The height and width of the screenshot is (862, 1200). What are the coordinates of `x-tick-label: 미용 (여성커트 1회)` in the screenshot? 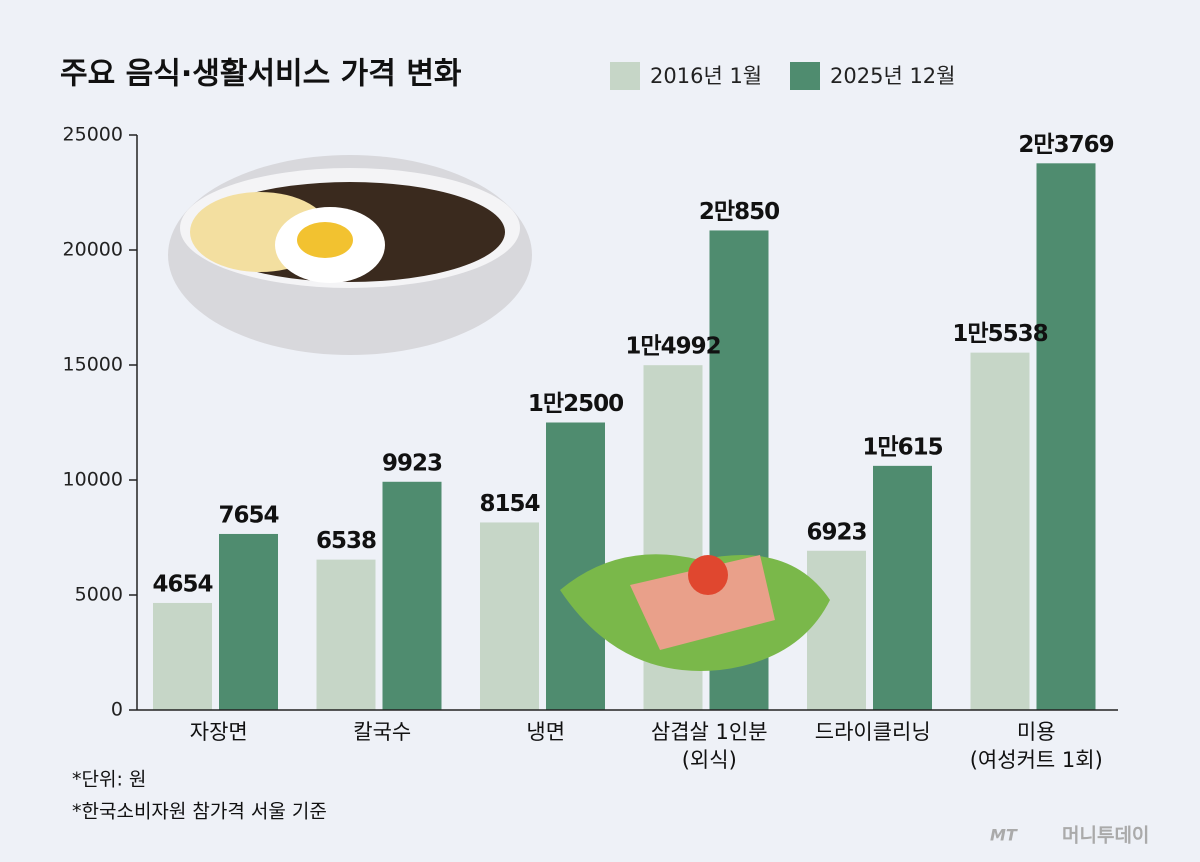 It's located at (1036, 746).